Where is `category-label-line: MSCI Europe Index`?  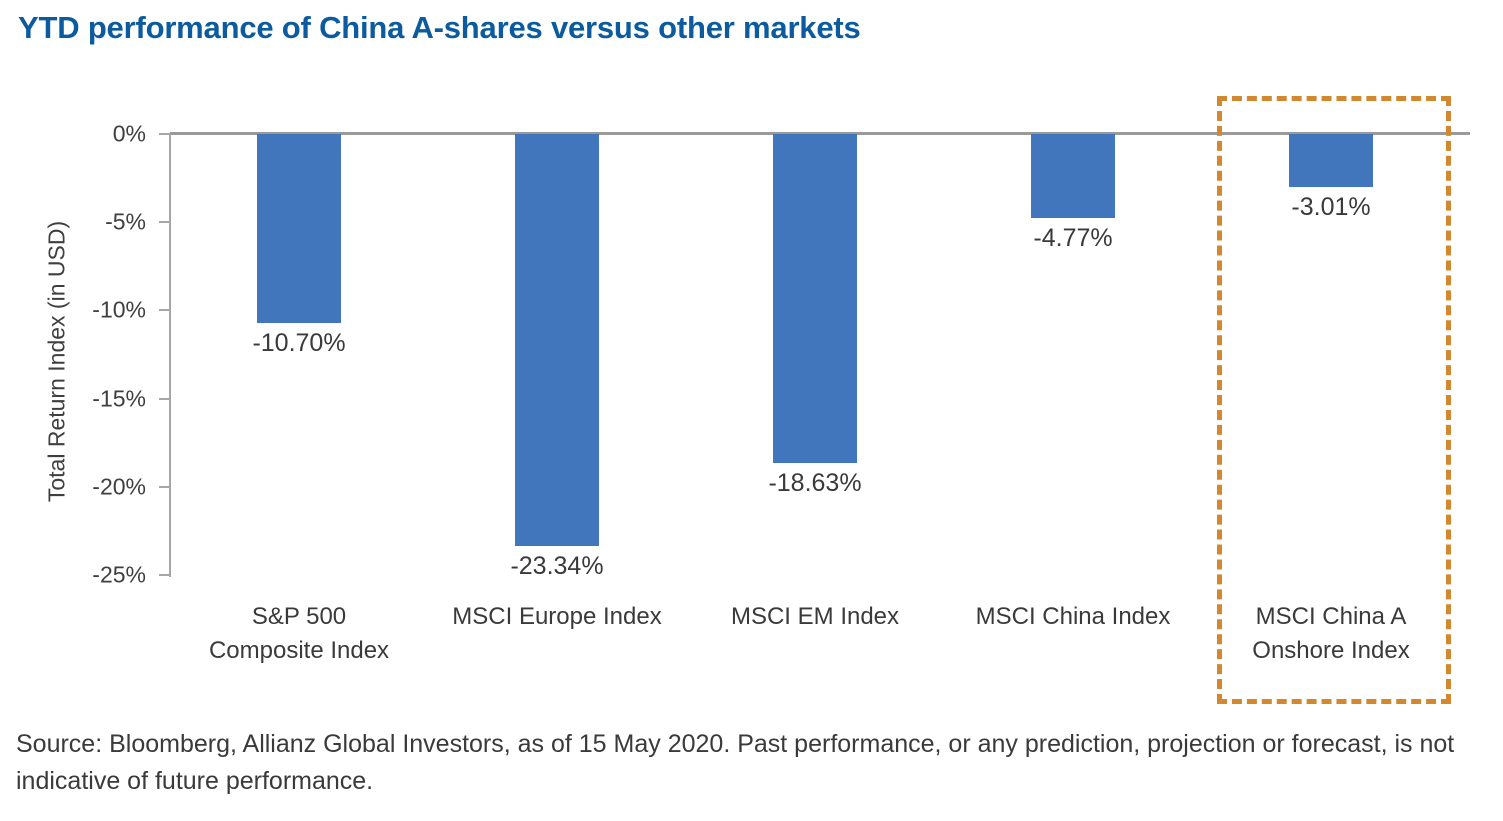 category-label-line: MSCI Europe Index is located at coordinates (557, 616).